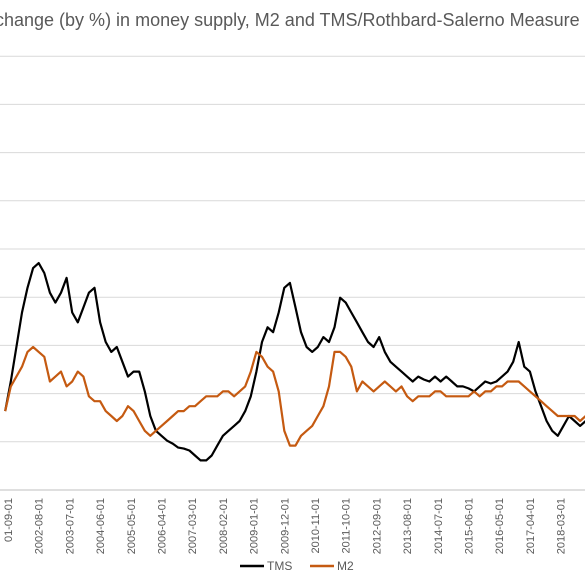  I want to click on x-tick-label: 2010-11-01, so click(316, 525).